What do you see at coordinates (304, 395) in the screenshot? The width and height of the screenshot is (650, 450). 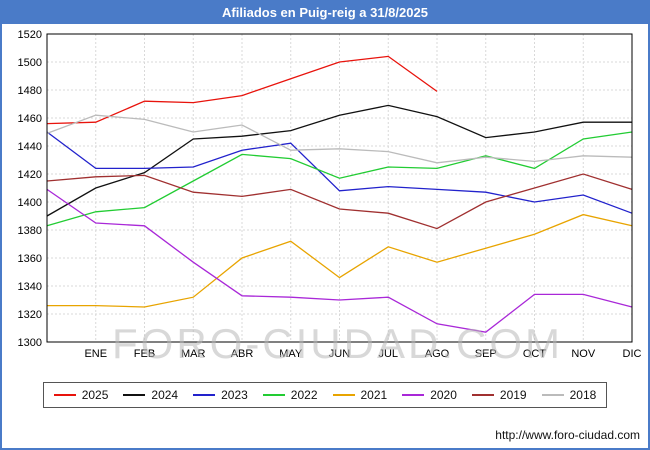 I see `legend-label: 2022` at bounding box center [304, 395].